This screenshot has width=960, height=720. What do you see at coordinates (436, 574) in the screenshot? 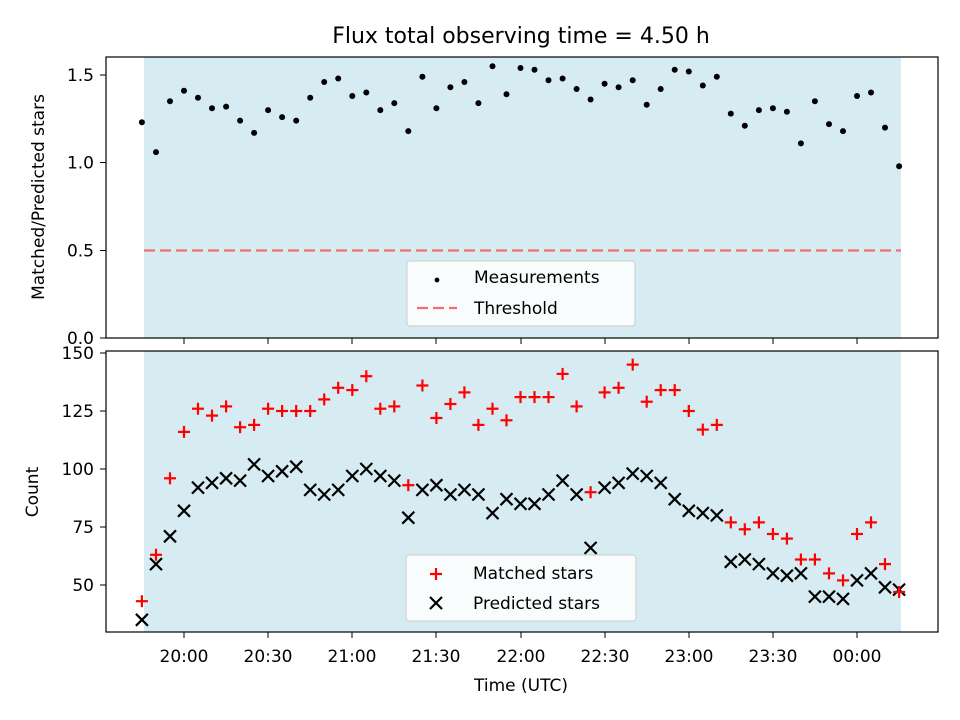
I see `legend-matched-marker` at bounding box center [436, 574].